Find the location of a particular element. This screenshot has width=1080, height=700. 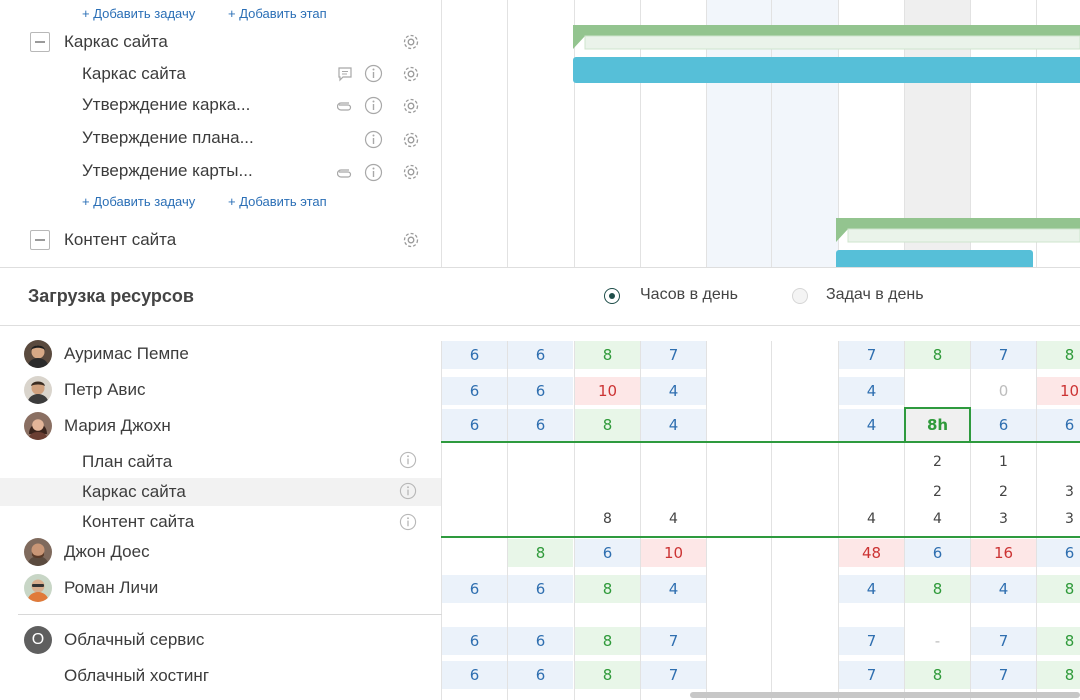

load-cell: 0 is located at coordinates (1003, 391).